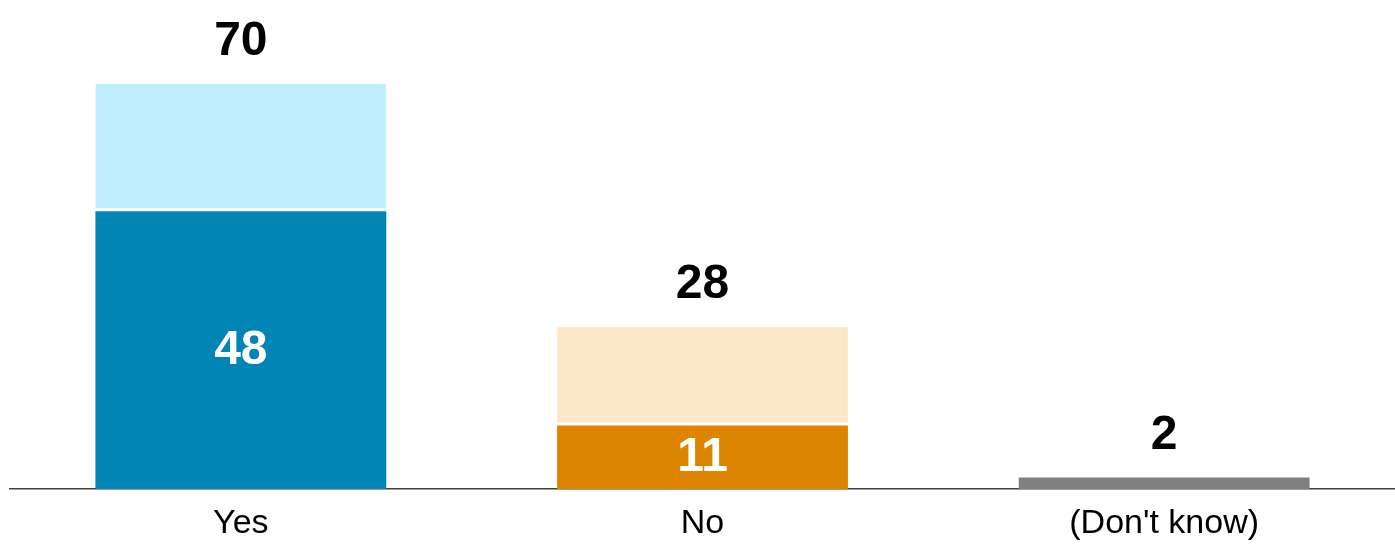  I want to click on x-tick-label: Yes, so click(241, 520).